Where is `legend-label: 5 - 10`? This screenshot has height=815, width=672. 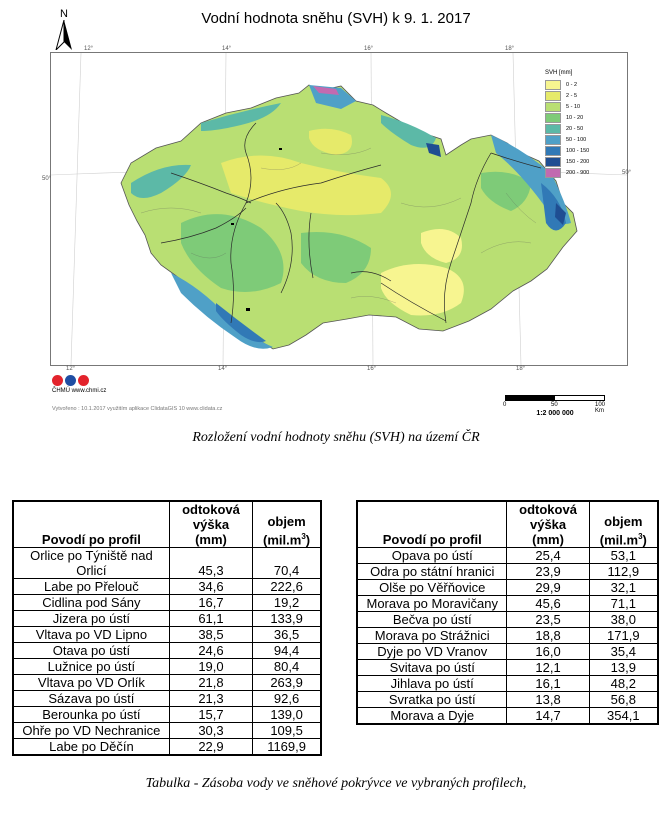
legend-label: 5 - 10 is located at coordinates (573, 106).